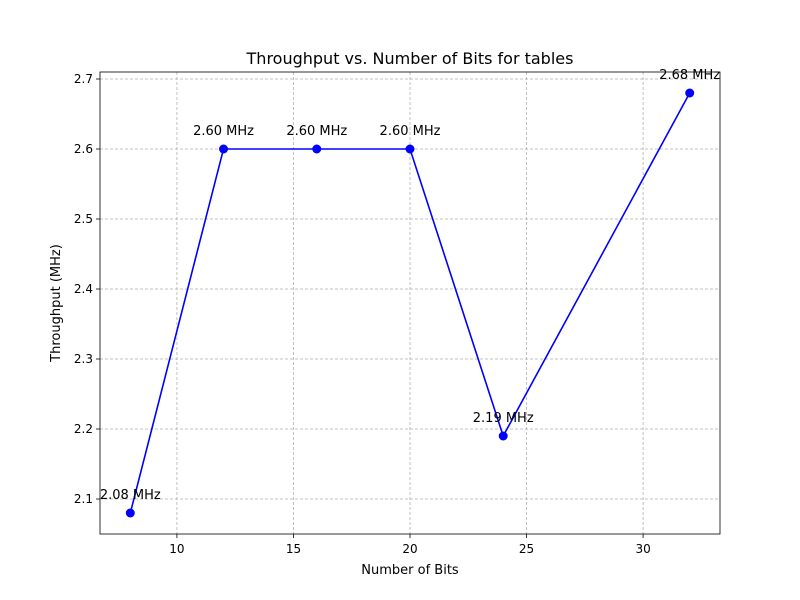 The width and height of the screenshot is (800, 600). Describe the element at coordinates (410, 58) in the screenshot. I see `chart-title: Throughput vs. Number of Bits for tables` at that location.